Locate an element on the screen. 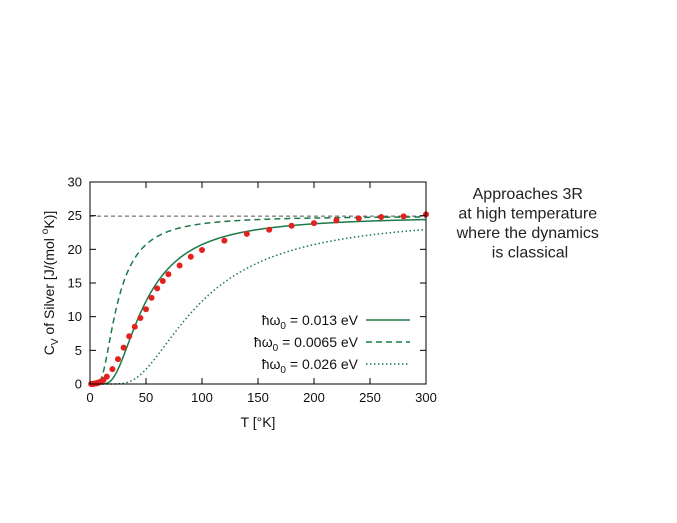 The height and width of the screenshot is (523, 677). x-tick-label-300: 300 is located at coordinates (426, 397).